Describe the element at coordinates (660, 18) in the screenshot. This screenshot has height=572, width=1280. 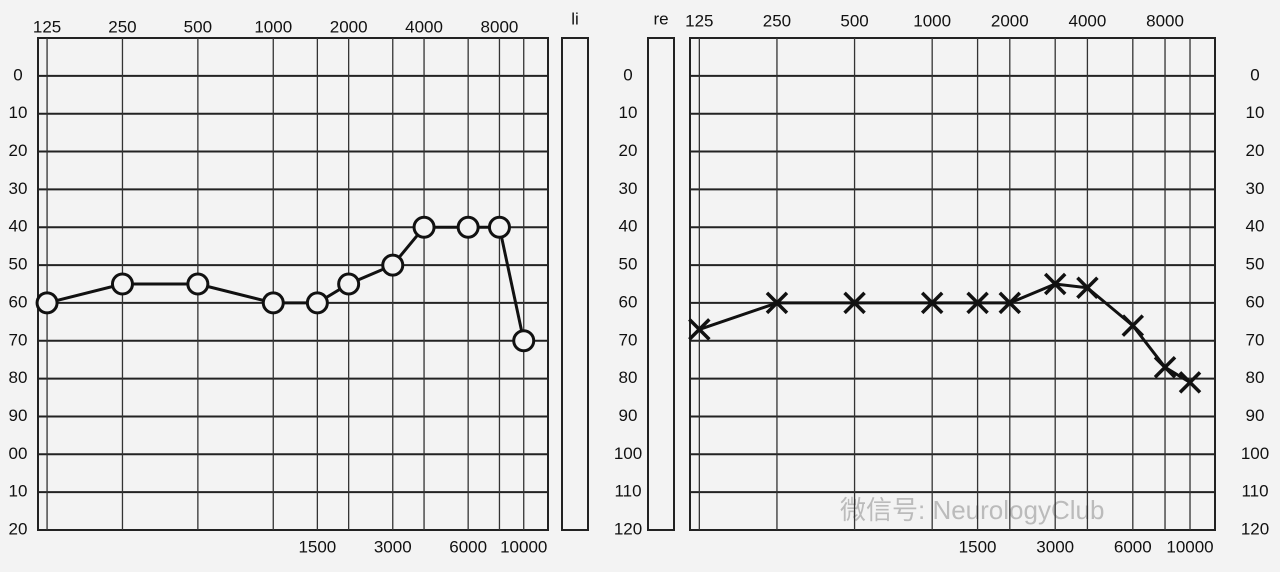
I see `ear-label: re` at that location.